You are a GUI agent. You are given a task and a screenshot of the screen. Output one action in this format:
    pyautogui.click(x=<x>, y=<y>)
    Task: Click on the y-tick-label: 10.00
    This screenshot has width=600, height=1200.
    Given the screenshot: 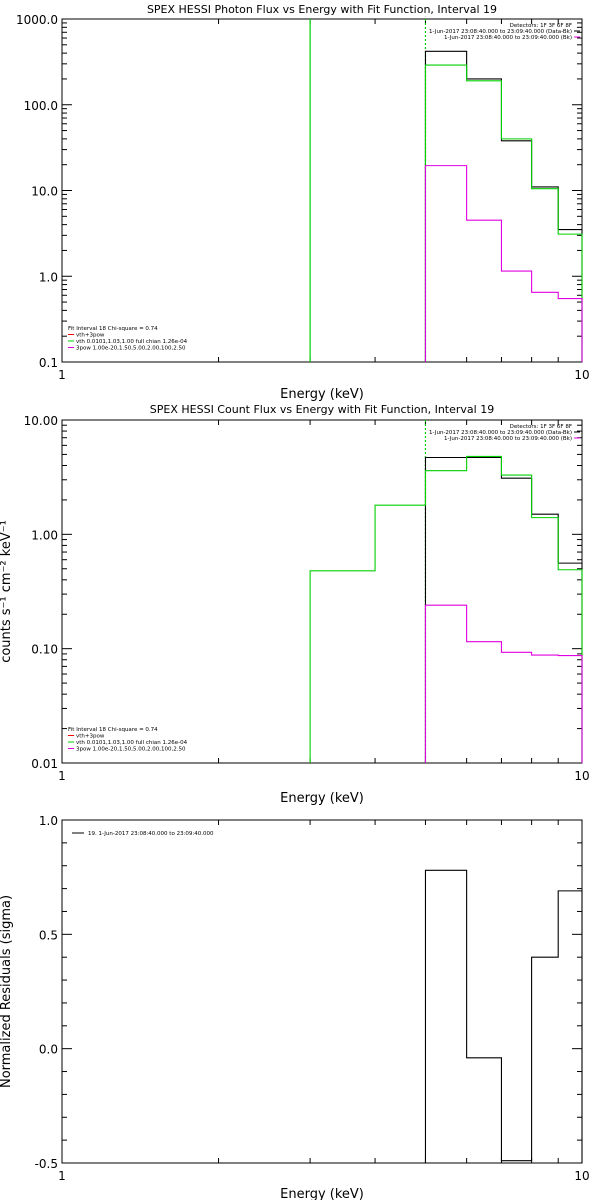 What is the action you would take?
    pyautogui.click(x=41, y=421)
    